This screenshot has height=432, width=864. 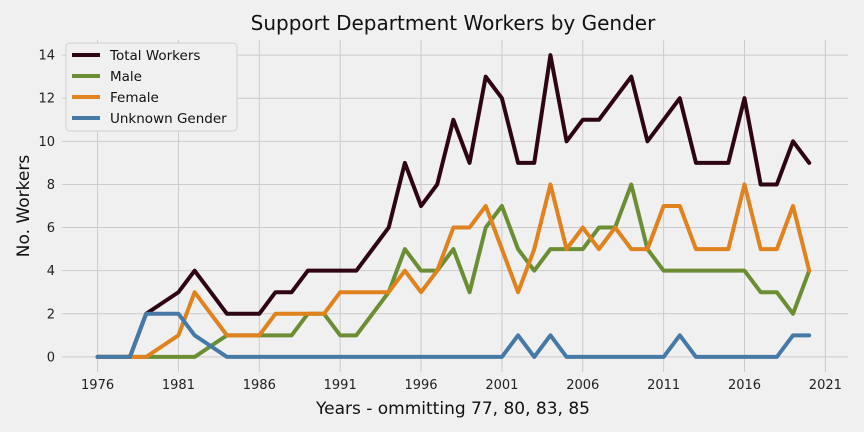 What do you see at coordinates (51, 314) in the screenshot?
I see `y-tick-label: 2` at bounding box center [51, 314].